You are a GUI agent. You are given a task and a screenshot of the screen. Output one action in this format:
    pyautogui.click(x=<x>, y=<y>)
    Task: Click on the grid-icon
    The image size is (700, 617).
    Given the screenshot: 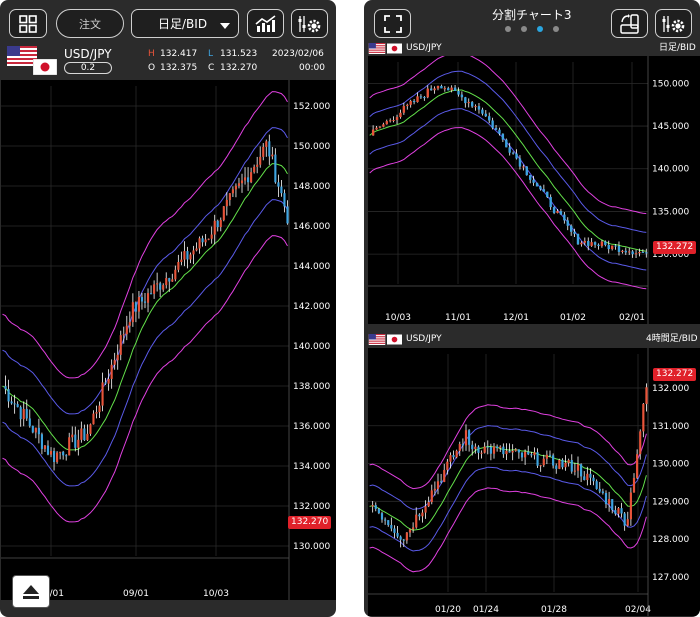 What is the action you would take?
    pyautogui.click(x=28, y=23)
    